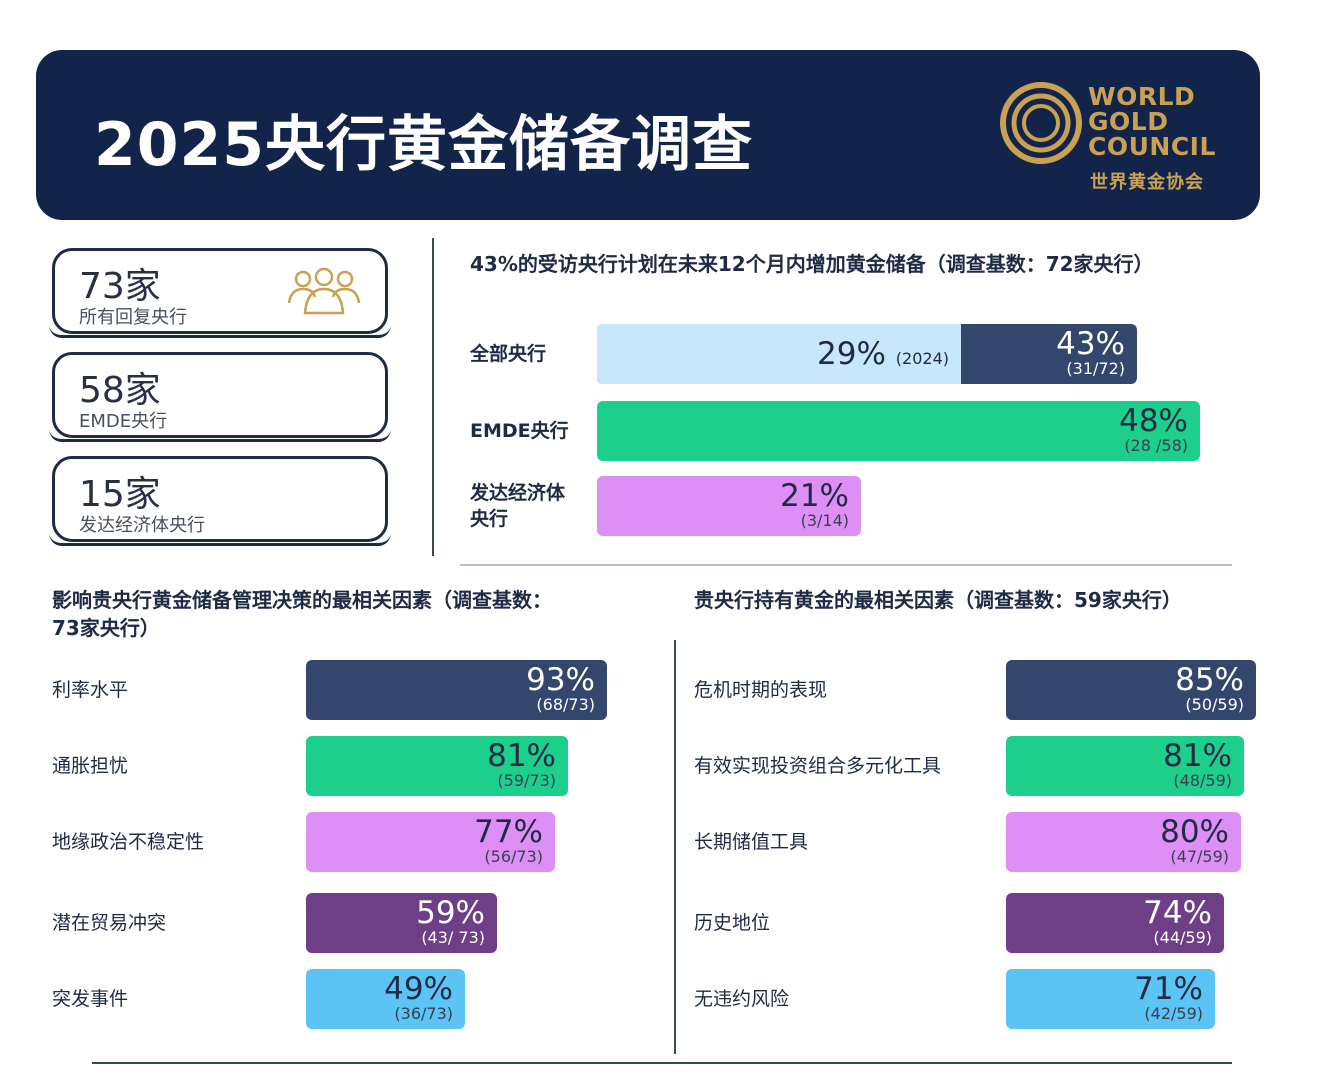 Image resolution: width=1320 pixels, height=1074 pixels. What do you see at coordinates (814, 496) in the screenshot?
I see `bar-value-label: 21%` at bounding box center [814, 496].